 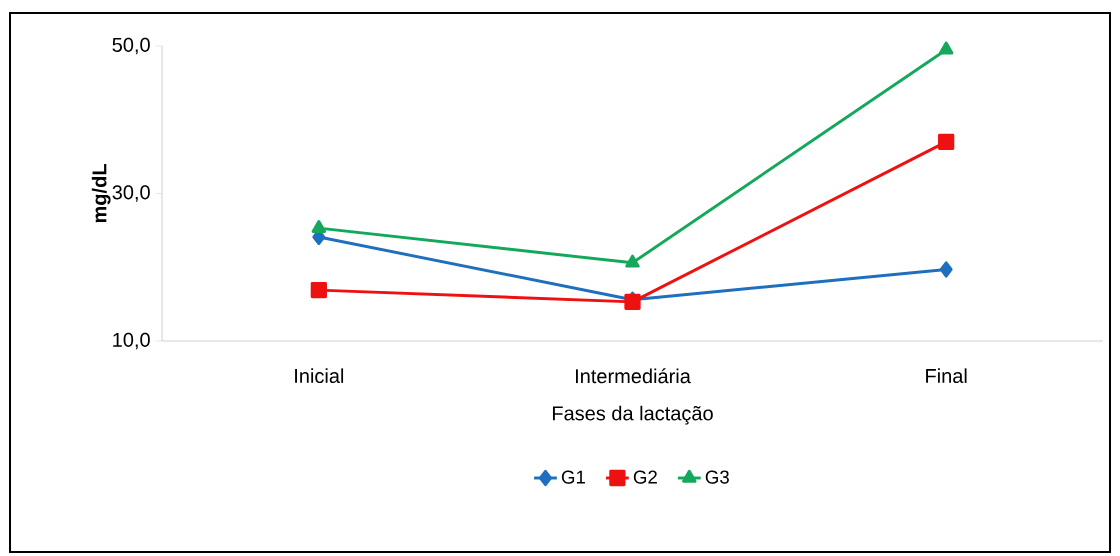 I want to click on x-tick-label: Intermediária, so click(x=633, y=376).